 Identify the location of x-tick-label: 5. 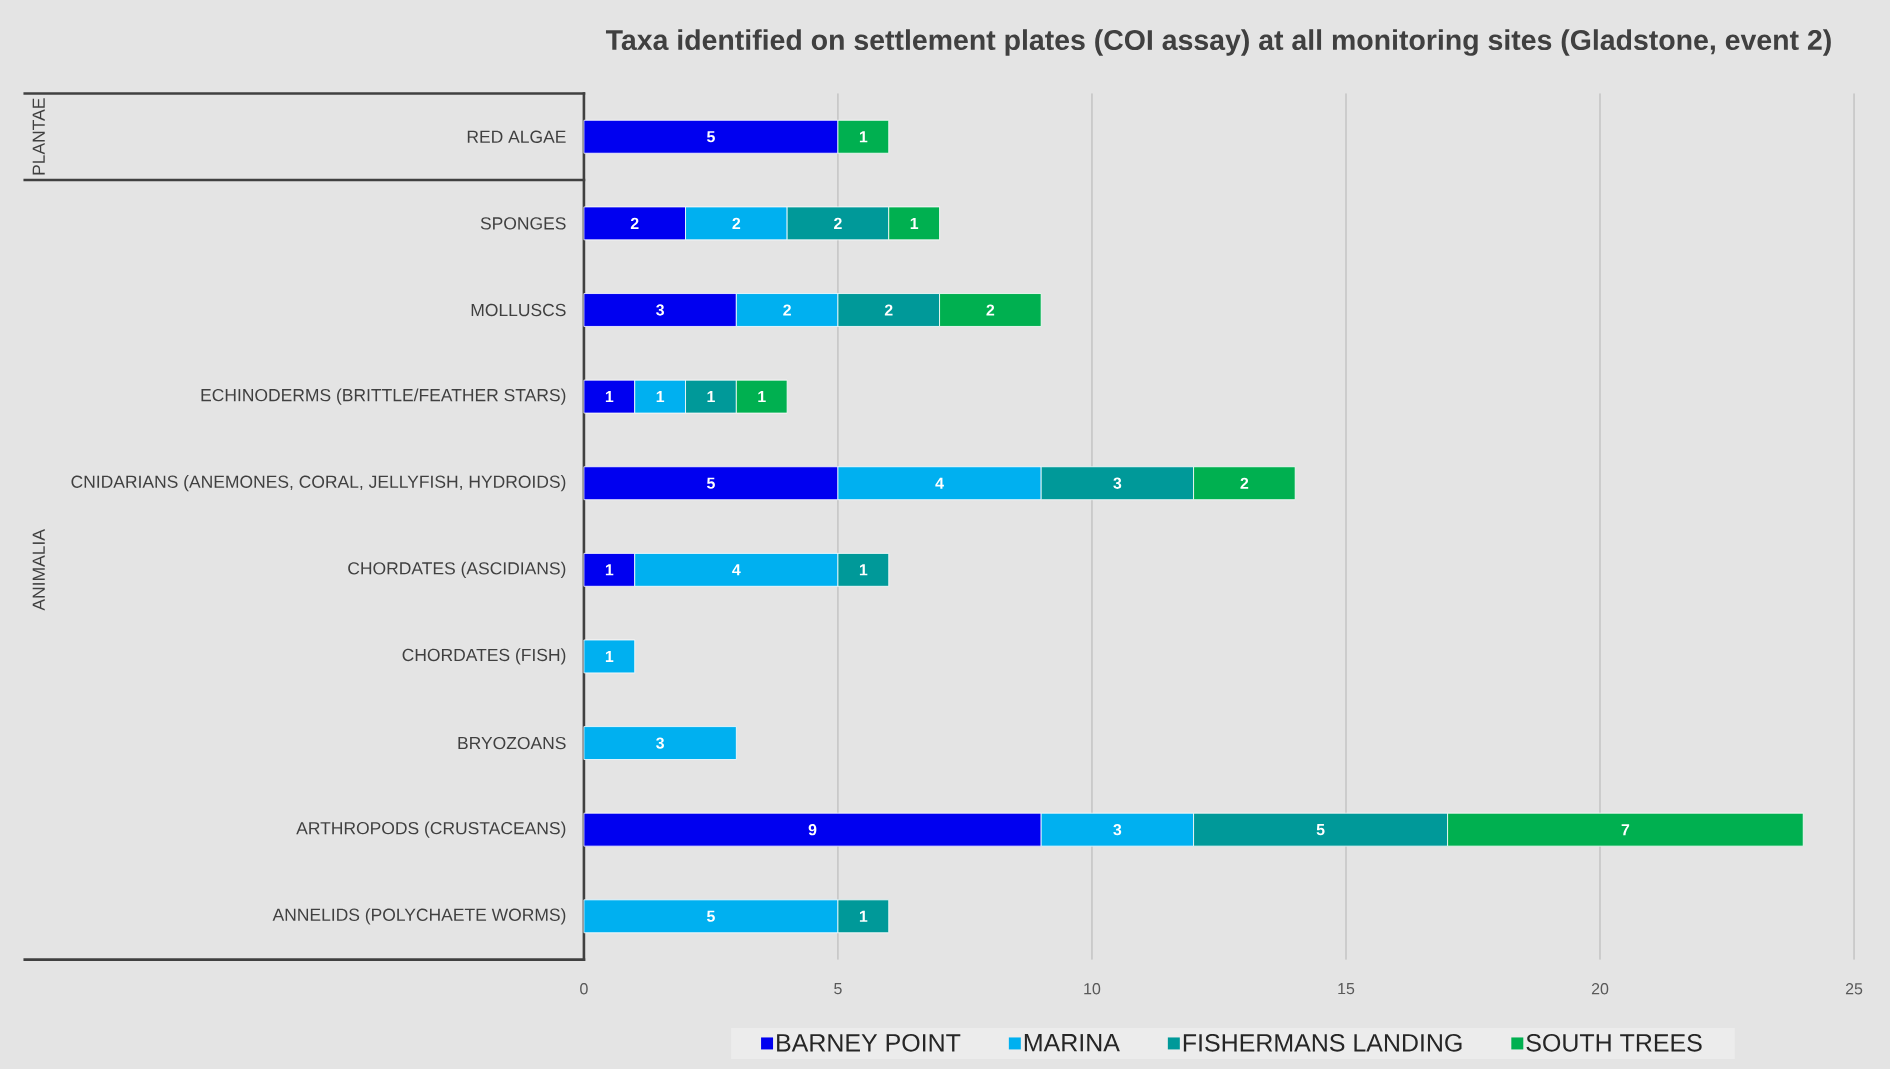
(838, 988).